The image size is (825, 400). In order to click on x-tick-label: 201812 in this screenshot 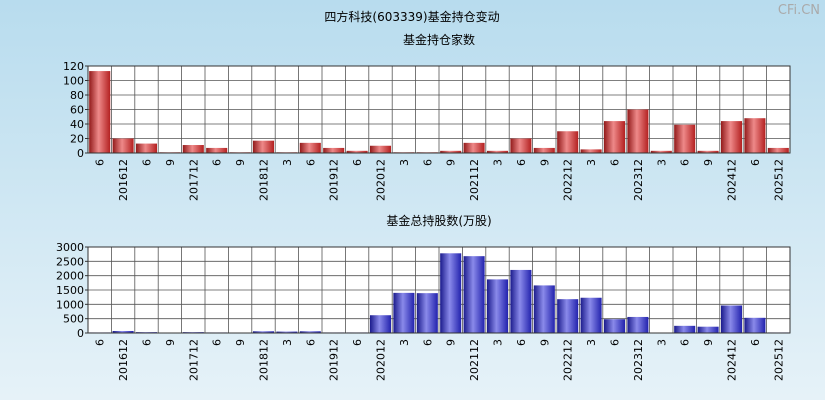, I will do `click(264, 180)`.